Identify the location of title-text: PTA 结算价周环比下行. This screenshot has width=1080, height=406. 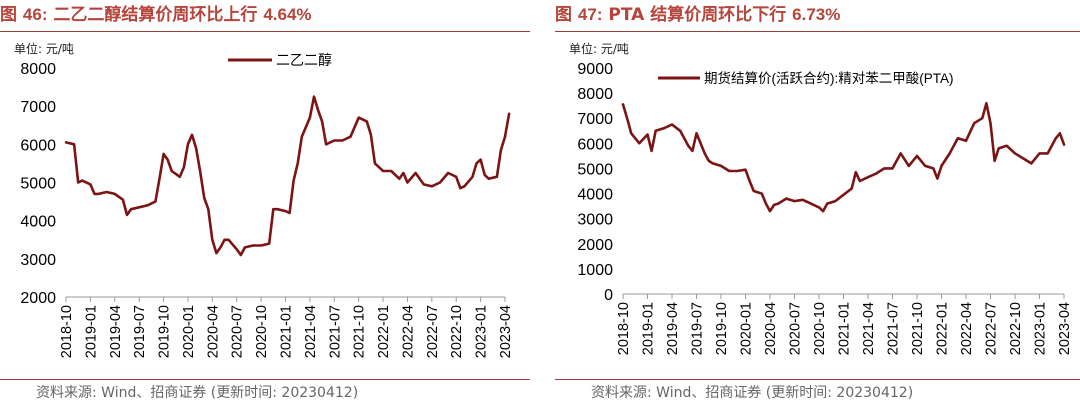
(697, 15).